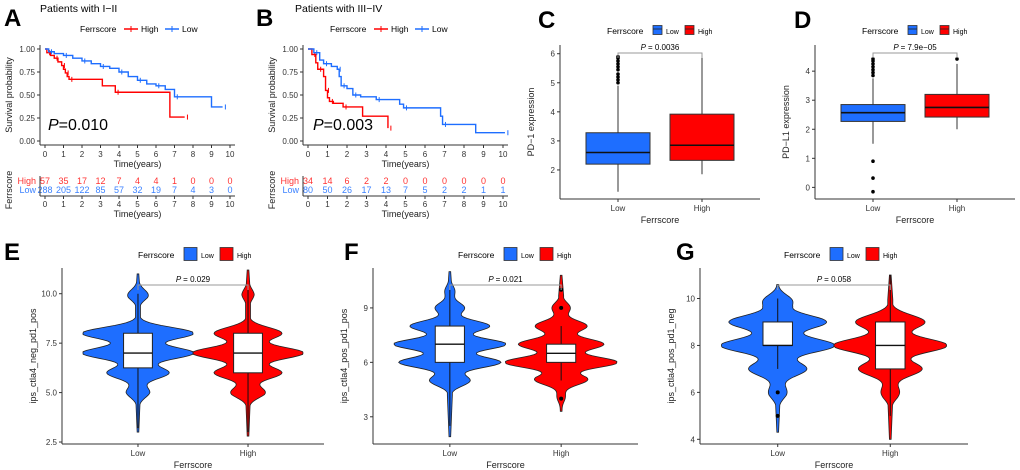  I want to click on p-value-text: = 0.0036, so click(664, 47).